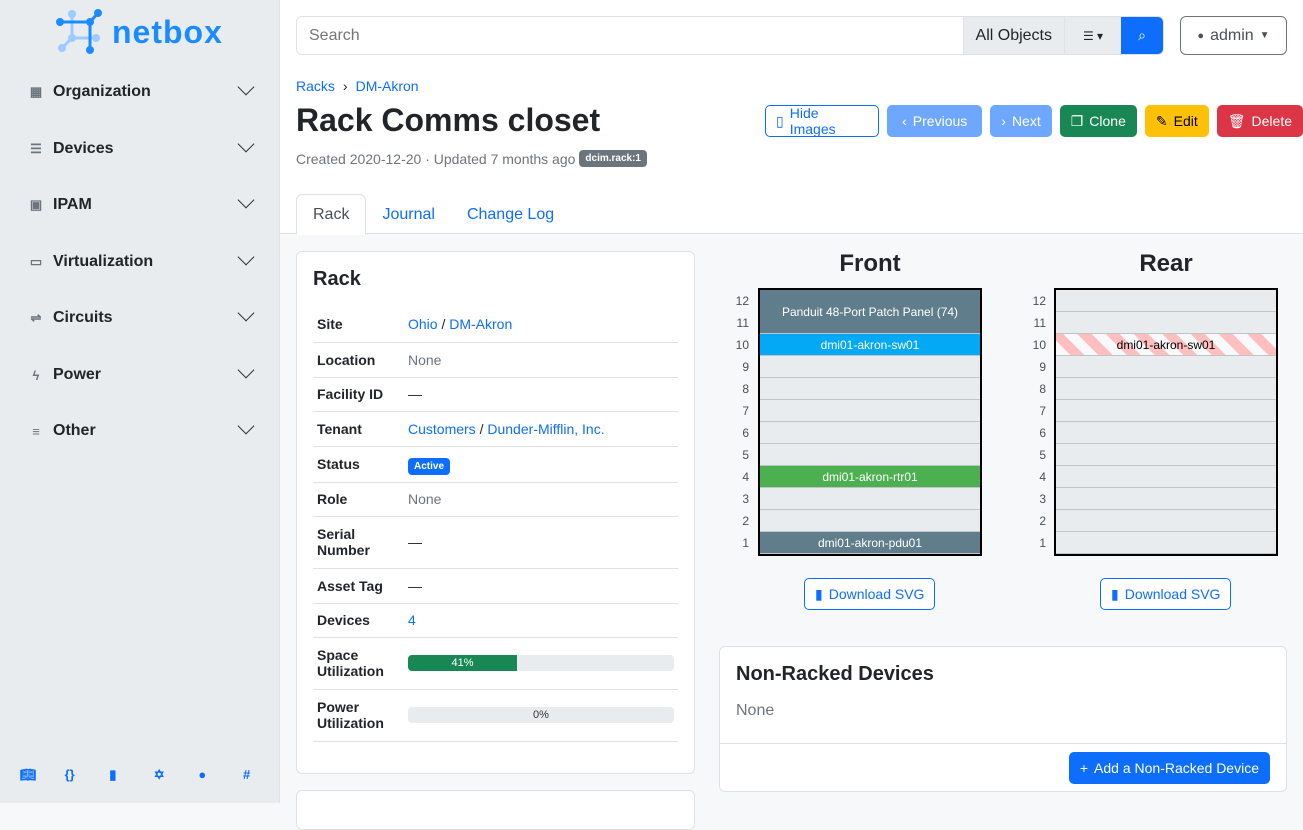  I want to click on book-icon: 📖︎, so click(28, 774).